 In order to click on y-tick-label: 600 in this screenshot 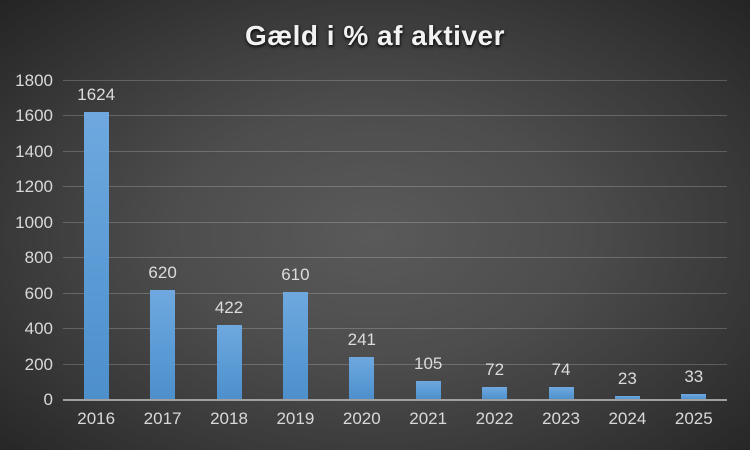, I will do `click(38, 293)`.